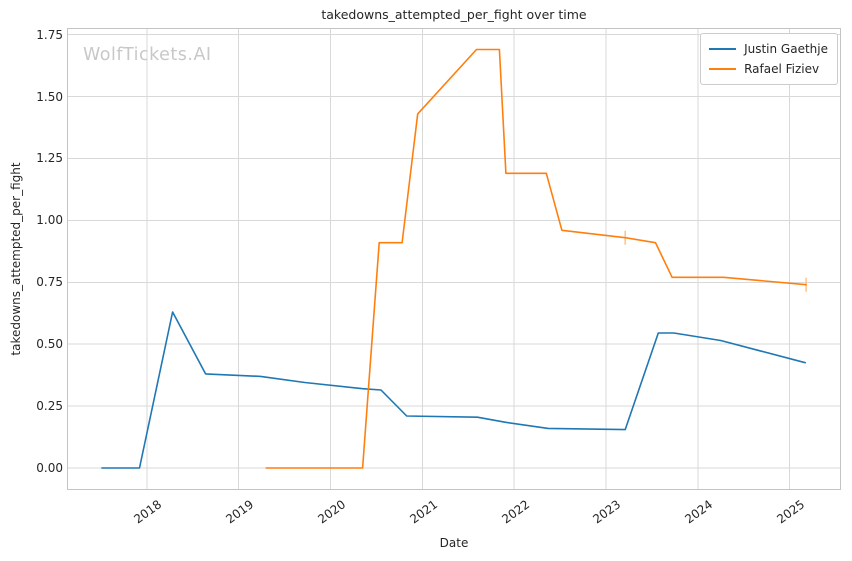  I want to click on x-tick-label: 2021, so click(423, 512).